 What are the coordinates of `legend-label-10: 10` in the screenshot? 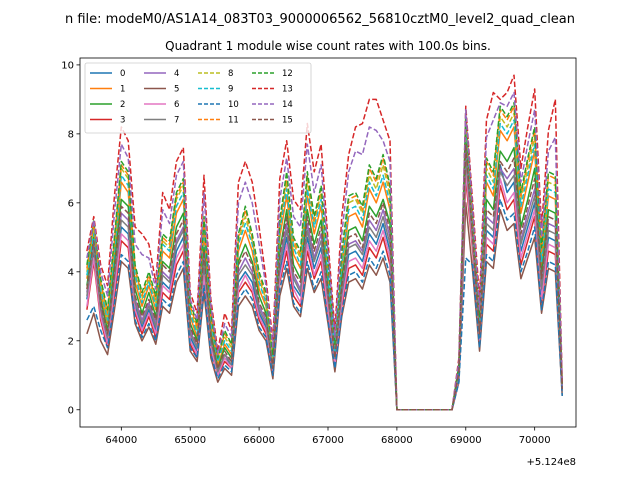 It's located at (233, 105).